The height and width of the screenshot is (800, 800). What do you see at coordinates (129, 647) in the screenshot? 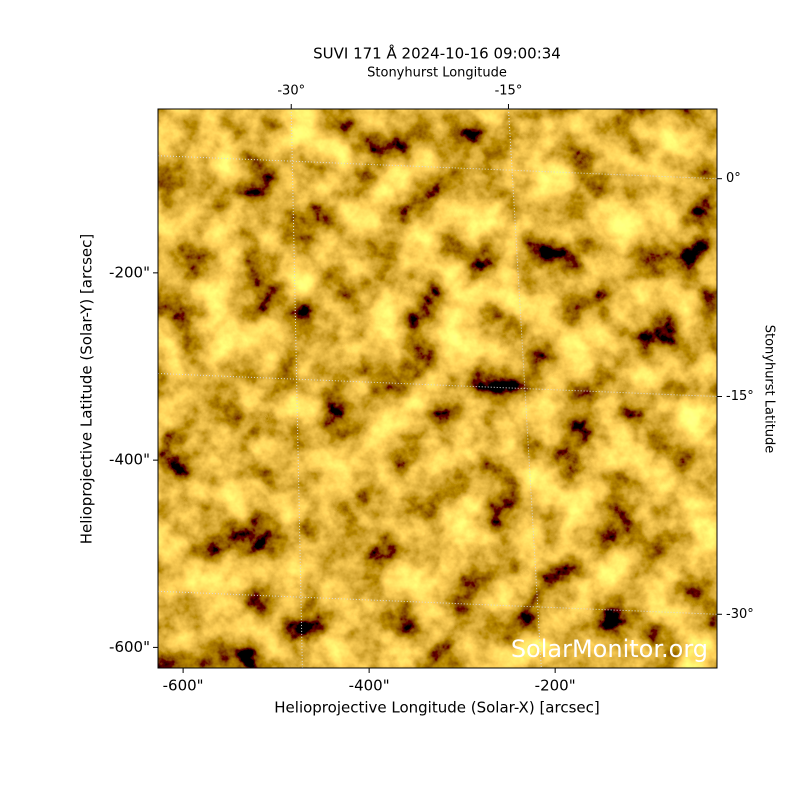
I see `y-tick-label: -600"` at bounding box center [129, 647].